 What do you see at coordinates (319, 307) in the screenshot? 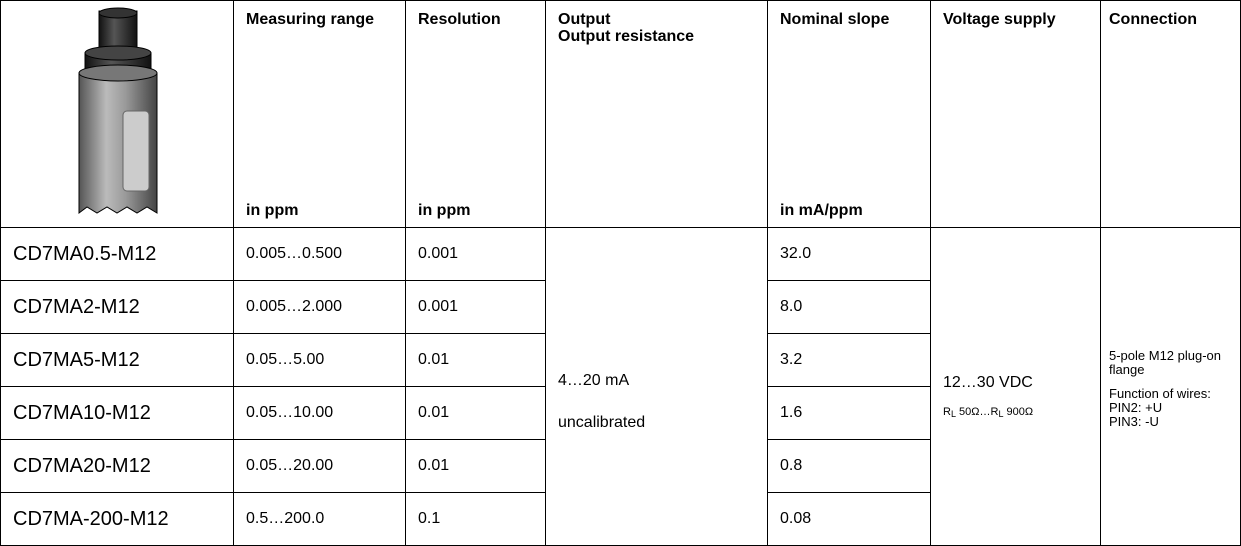
I see `measuring-range-cell: 0.005…2.000` at bounding box center [319, 307].